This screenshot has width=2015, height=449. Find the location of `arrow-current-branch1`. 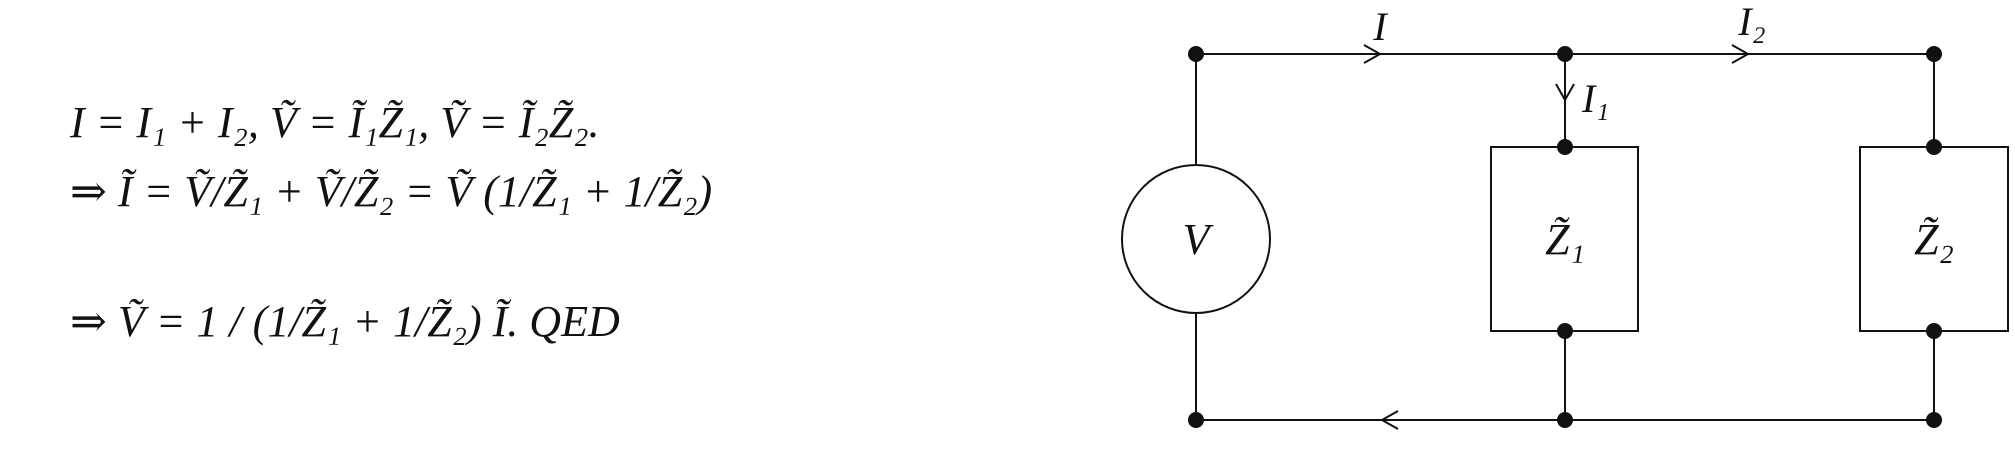

arrow-current-branch1 is located at coordinates (1565, 93).